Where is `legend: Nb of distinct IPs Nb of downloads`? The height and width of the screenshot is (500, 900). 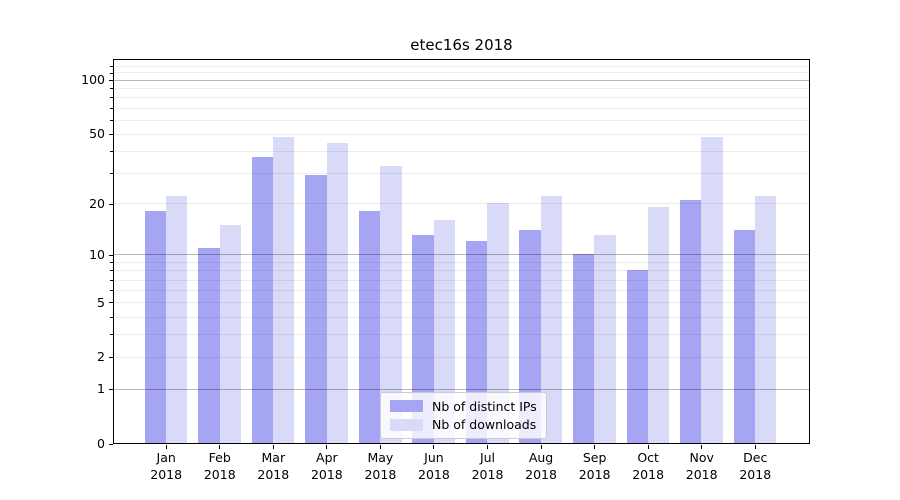 legend: Nb of distinct IPs Nb of downloads is located at coordinates (463, 415).